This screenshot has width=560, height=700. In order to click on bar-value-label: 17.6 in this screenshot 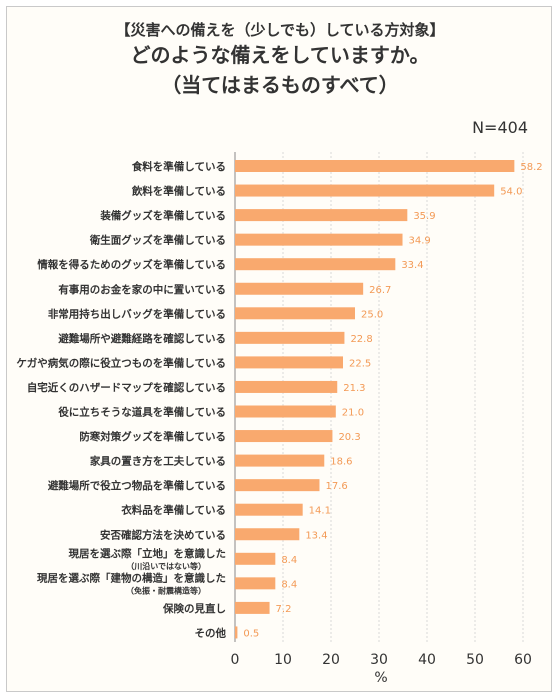, I will do `click(336, 486)`.